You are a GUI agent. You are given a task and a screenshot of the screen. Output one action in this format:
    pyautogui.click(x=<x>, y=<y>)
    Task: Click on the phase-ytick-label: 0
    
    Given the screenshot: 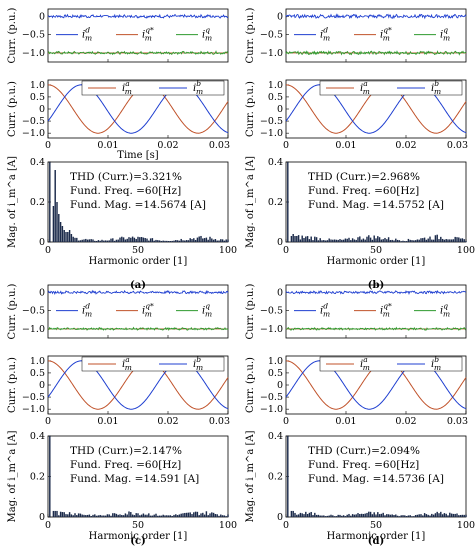 What is the action you would take?
    pyautogui.click(x=280, y=109)
    